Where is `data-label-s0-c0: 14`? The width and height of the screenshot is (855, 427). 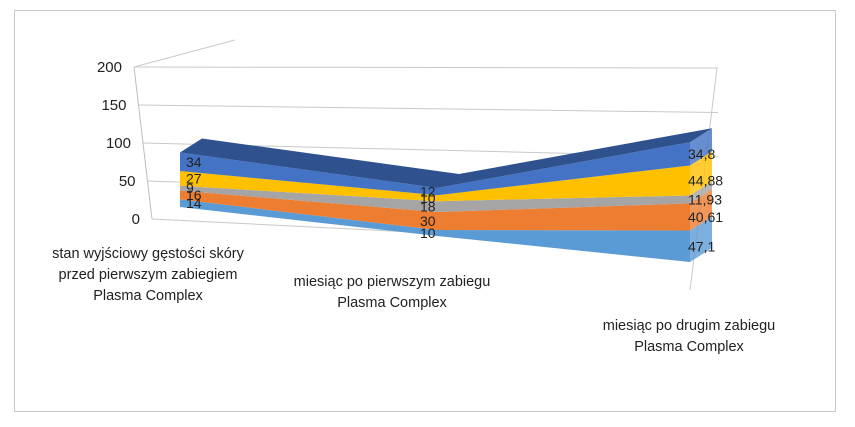
data-label-s0-c0: 14 is located at coordinates (194, 203).